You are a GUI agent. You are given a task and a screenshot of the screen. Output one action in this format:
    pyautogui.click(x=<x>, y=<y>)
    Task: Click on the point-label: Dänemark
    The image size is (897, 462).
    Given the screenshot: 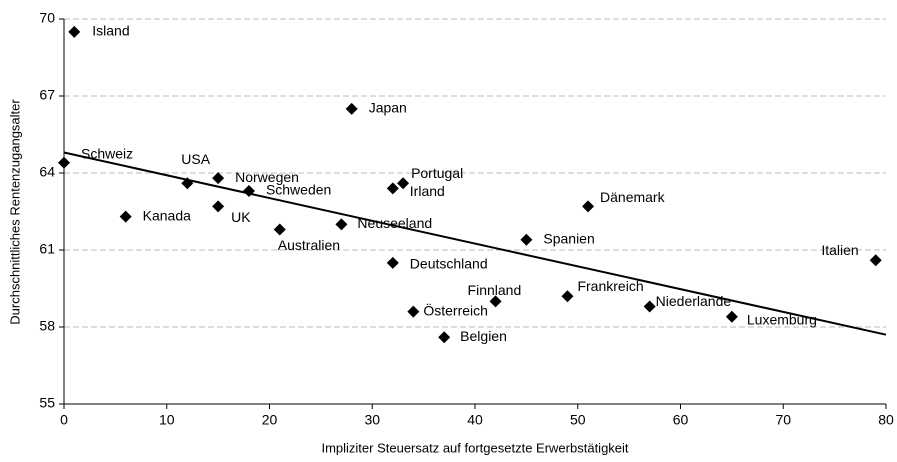 What is the action you would take?
    pyautogui.click(x=633, y=197)
    